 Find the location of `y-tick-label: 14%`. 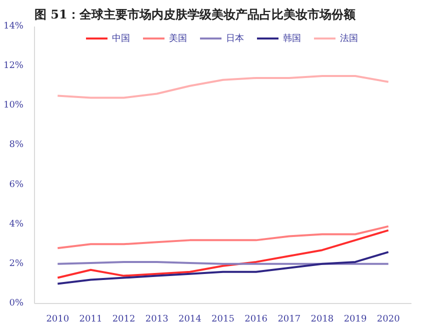

y-tick-label: 14% is located at coordinates (13, 27).